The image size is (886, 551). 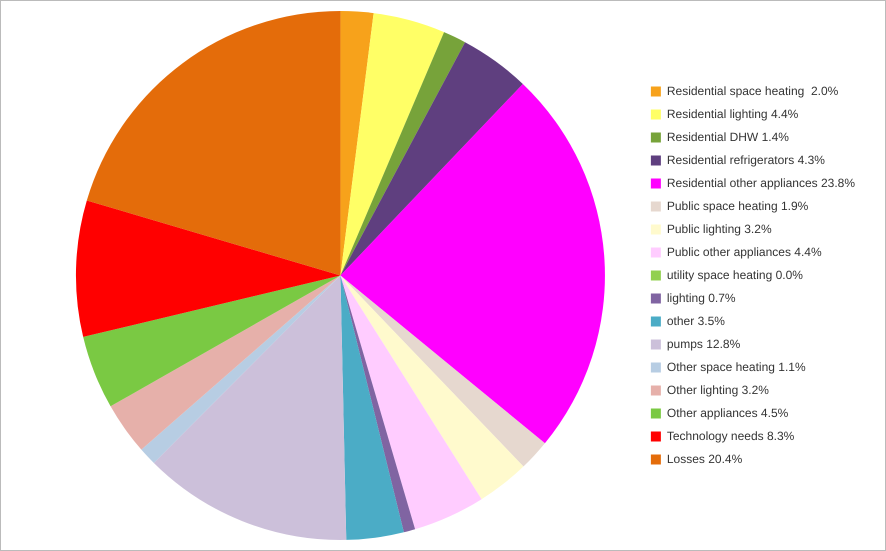 I want to click on legend-label: Residential other appliances 23.8%, so click(x=761, y=183).